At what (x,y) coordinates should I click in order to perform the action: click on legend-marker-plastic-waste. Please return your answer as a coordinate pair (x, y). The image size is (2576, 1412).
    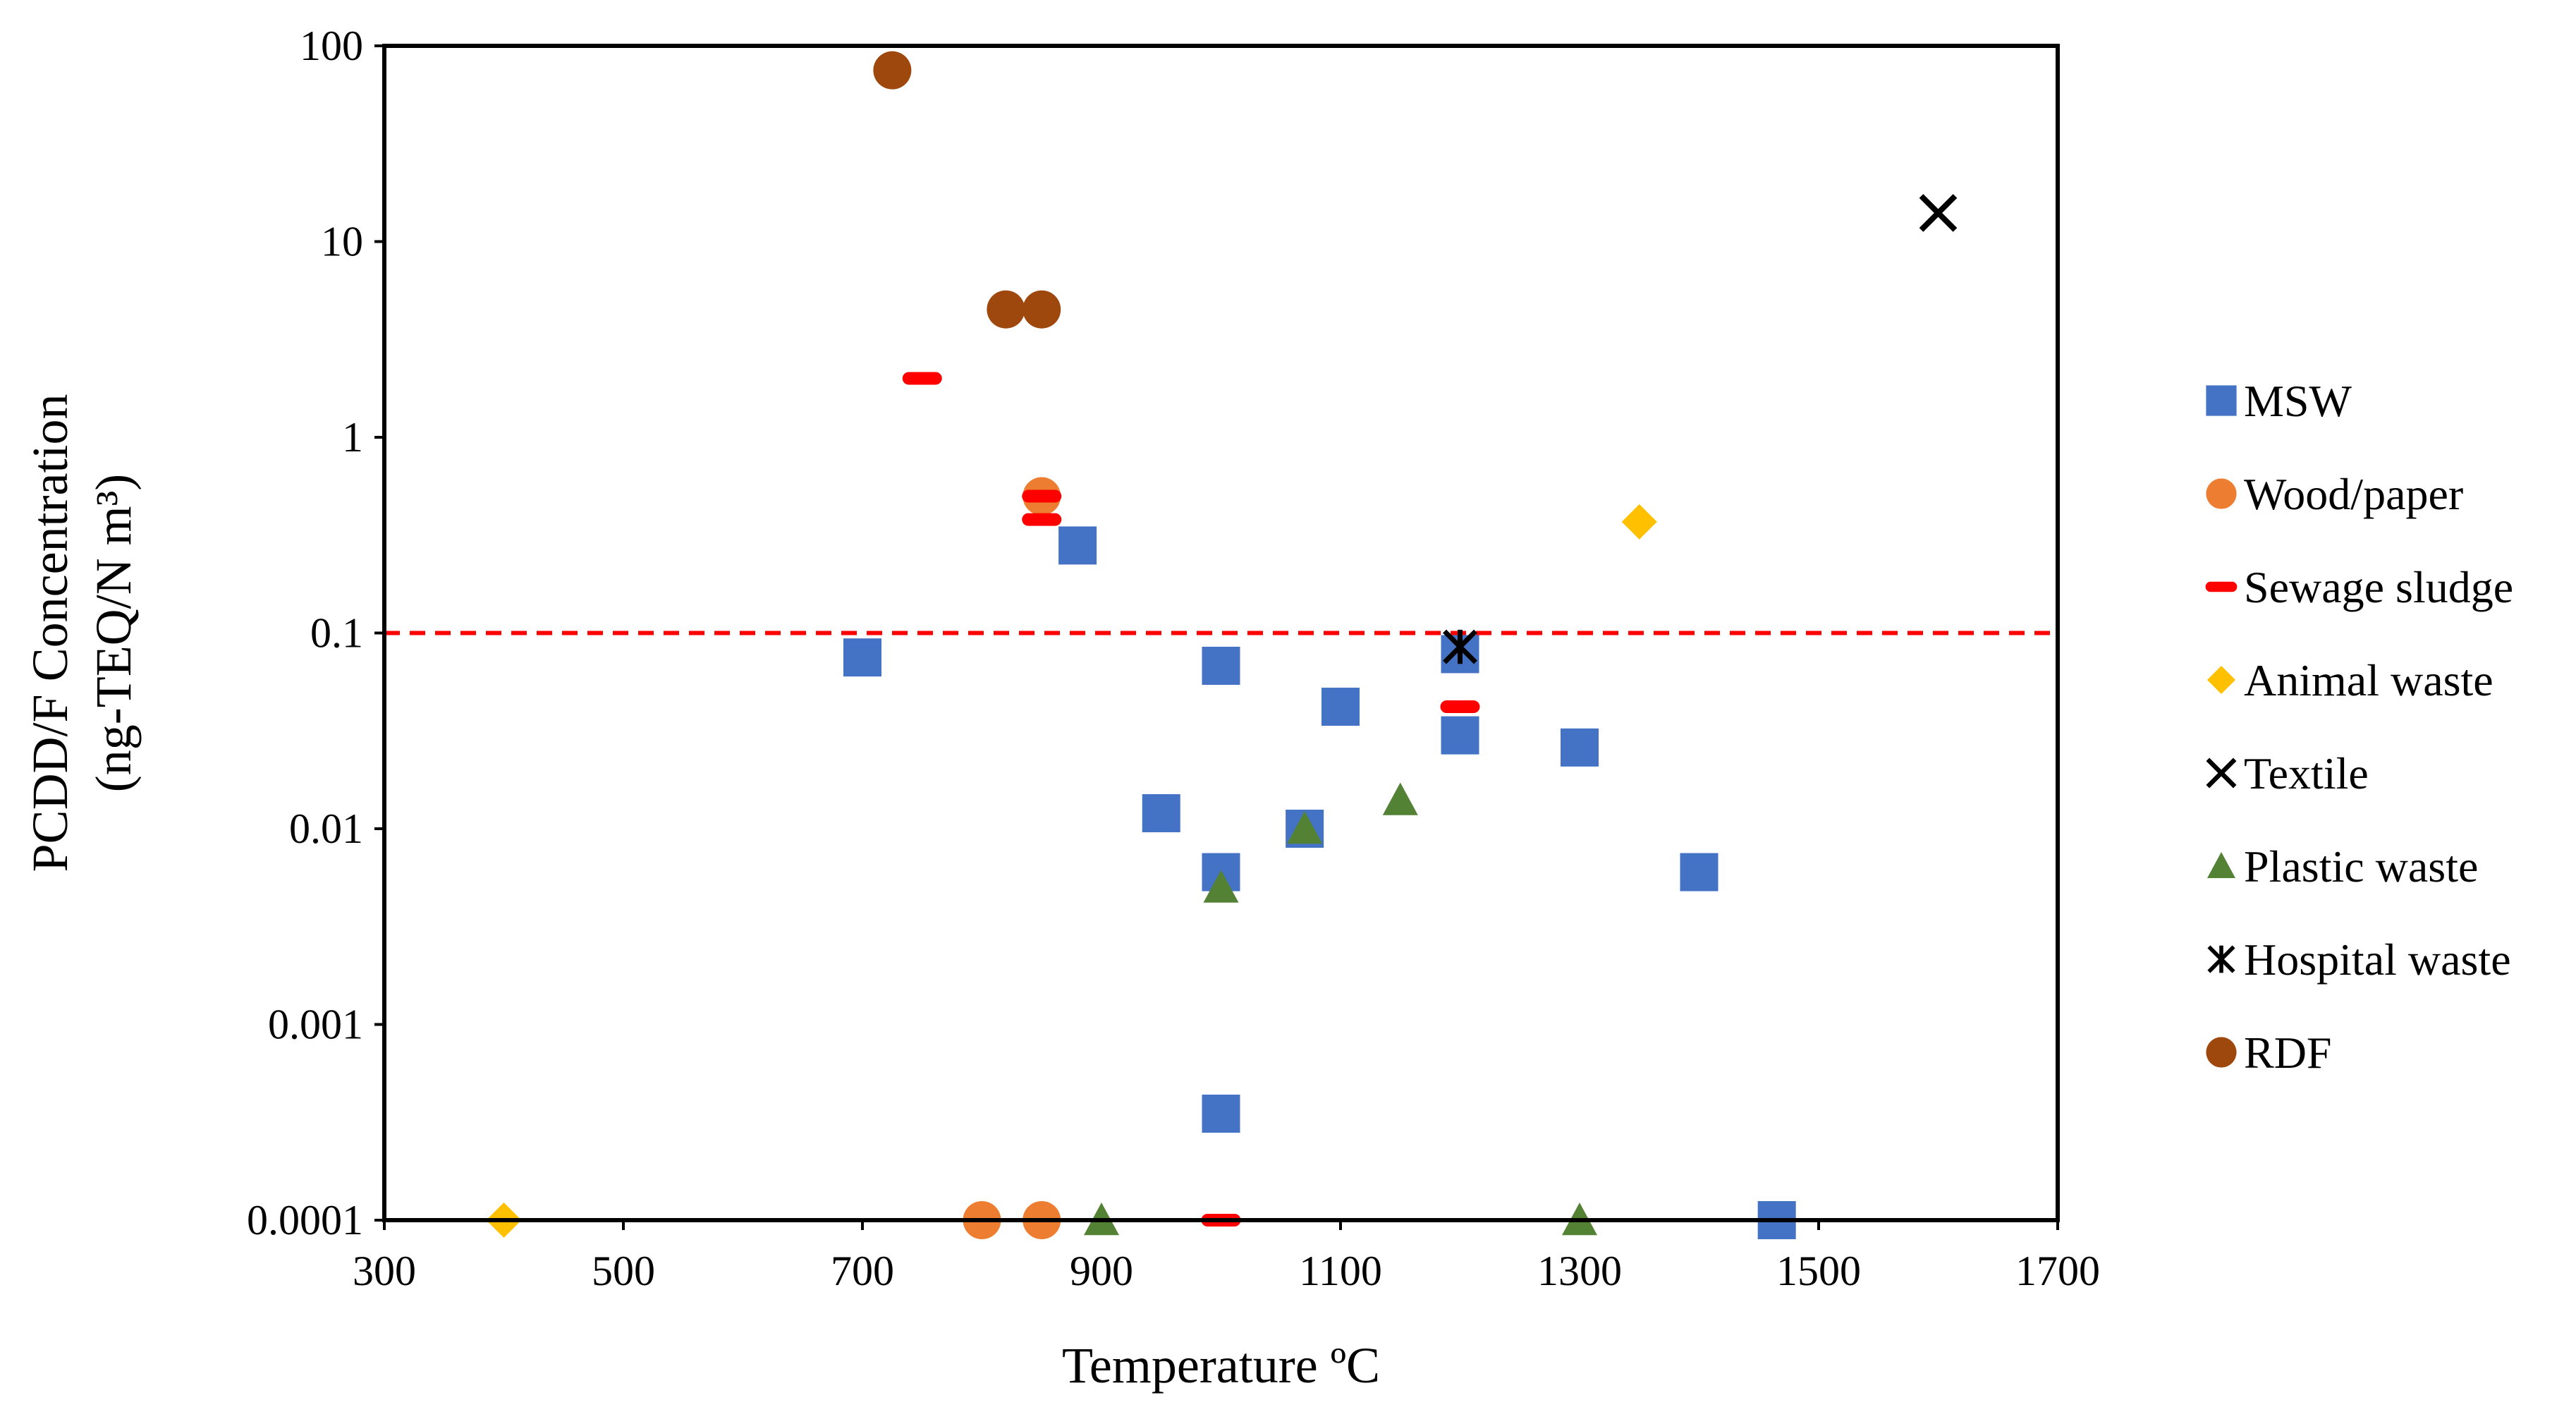
    Looking at the image, I should click on (2221, 865).